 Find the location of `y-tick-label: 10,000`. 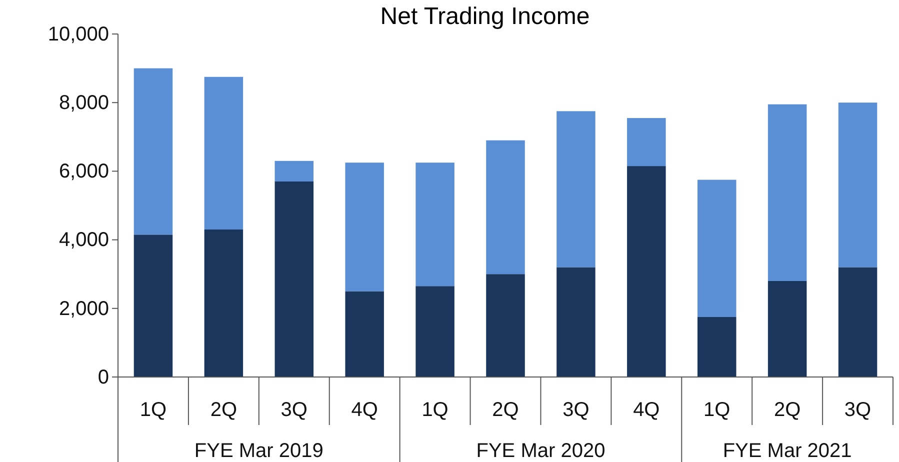

y-tick-label: 10,000 is located at coordinates (78, 34).